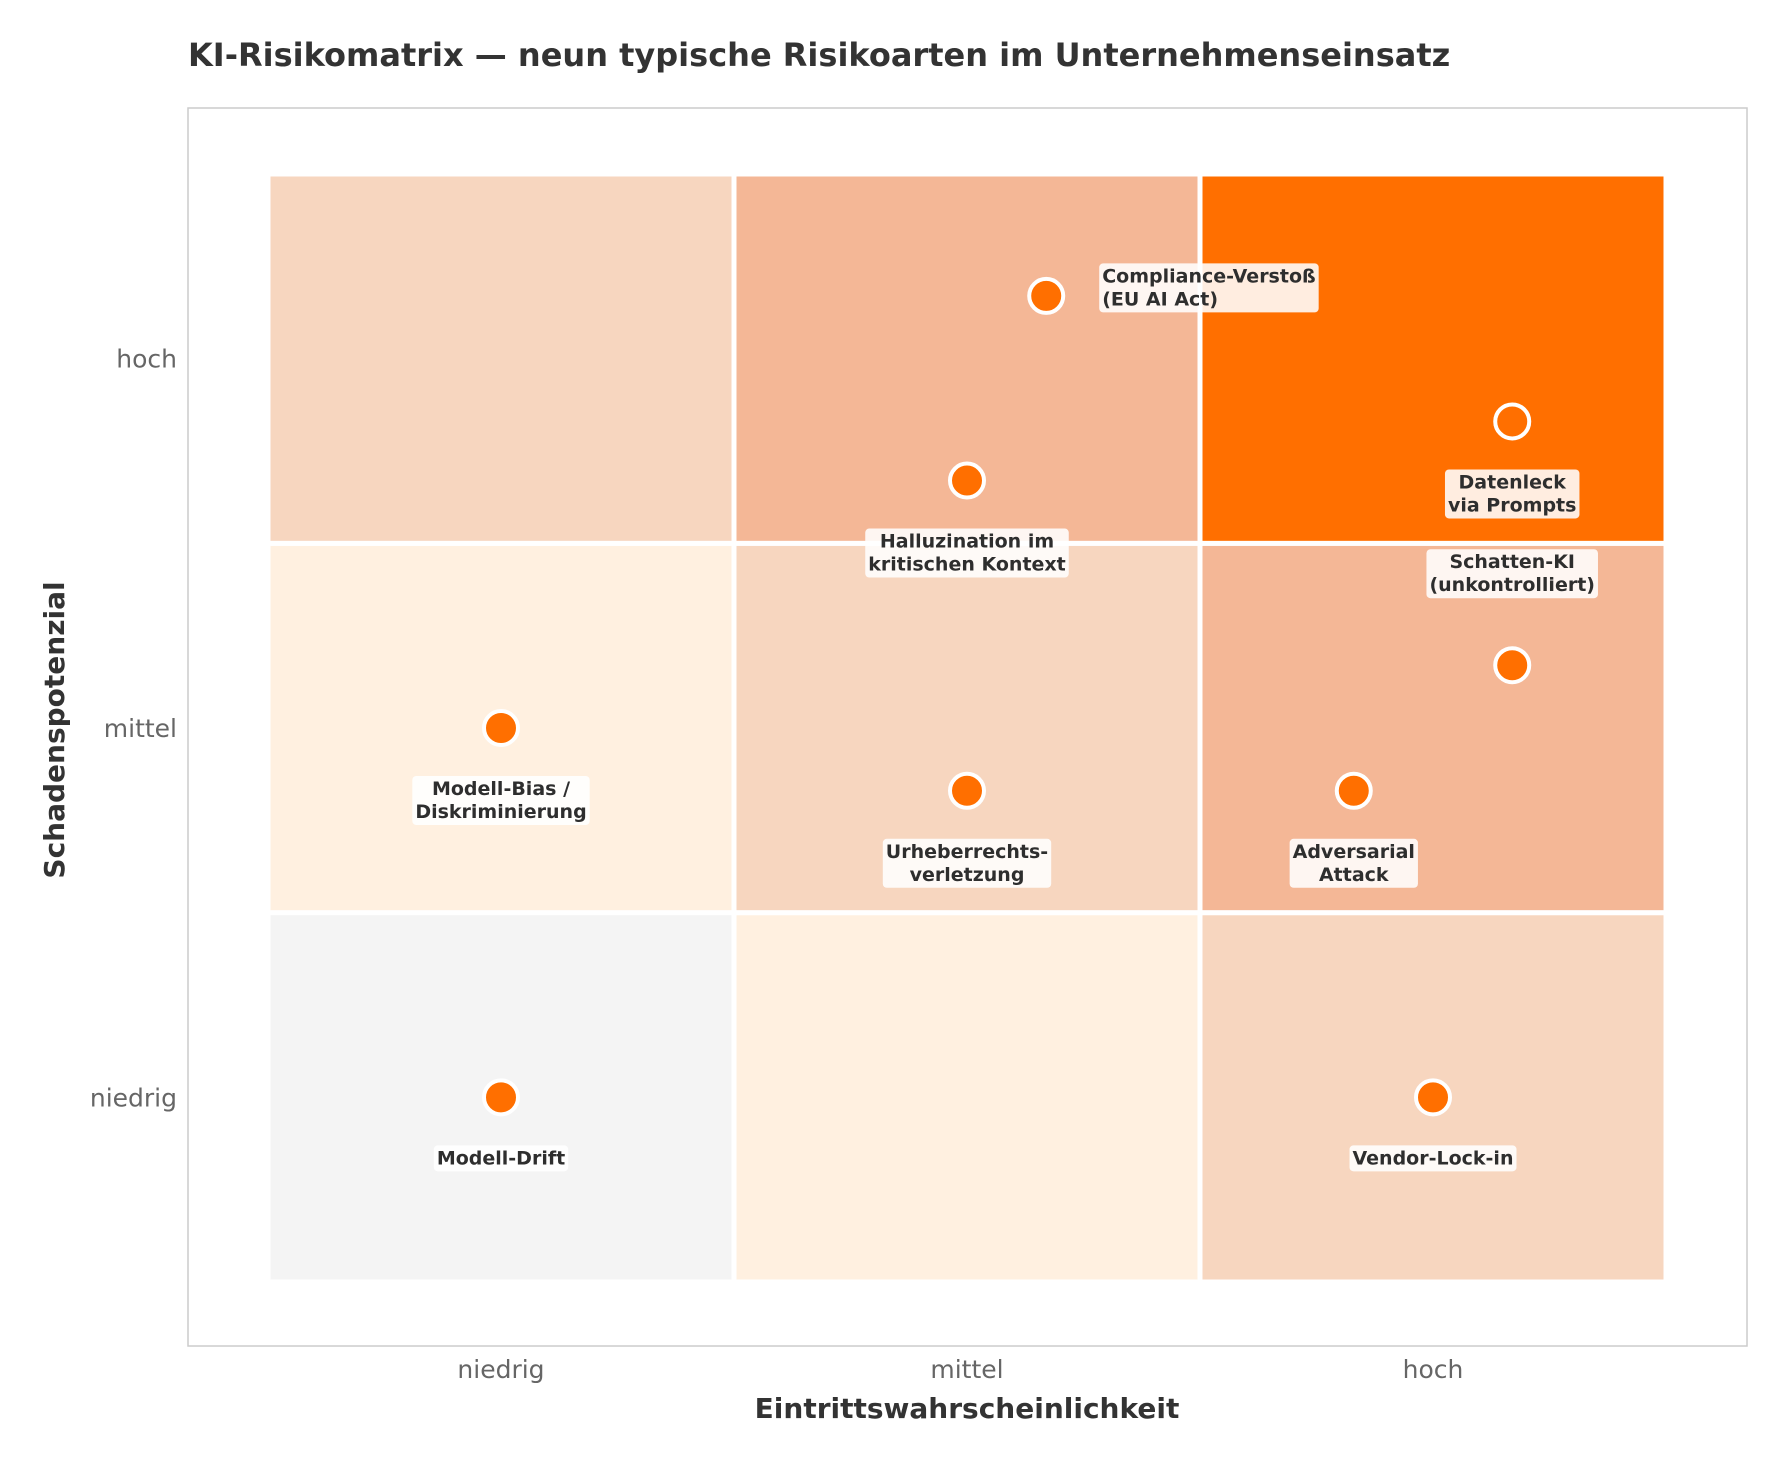 This screenshot has height=1458, width=1776. I want to click on x-tick-label: hoch, so click(1433, 1369).